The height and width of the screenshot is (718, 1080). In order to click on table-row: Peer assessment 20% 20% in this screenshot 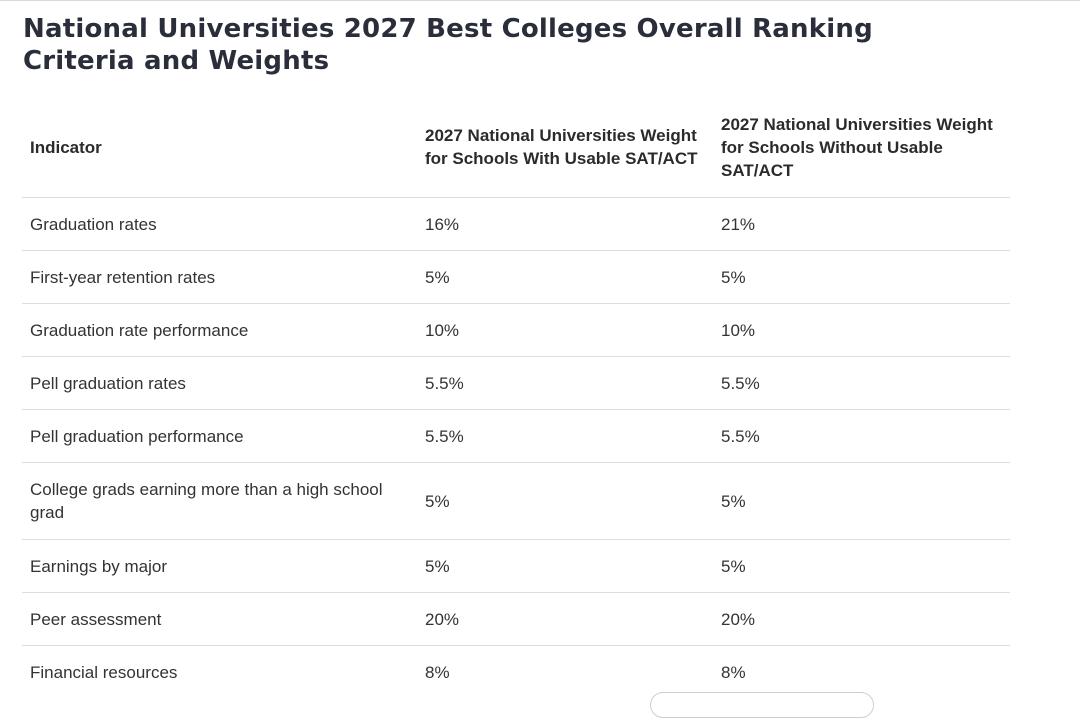, I will do `click(516, 619)`.